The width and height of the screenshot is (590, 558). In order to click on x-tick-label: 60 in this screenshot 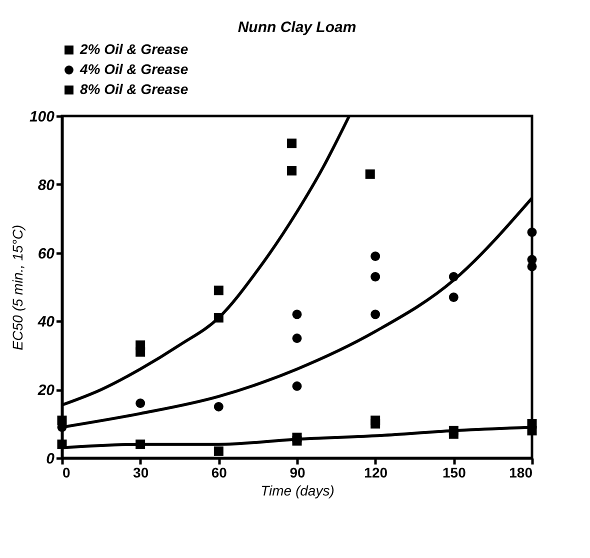, I will do `click(219, 472)`.